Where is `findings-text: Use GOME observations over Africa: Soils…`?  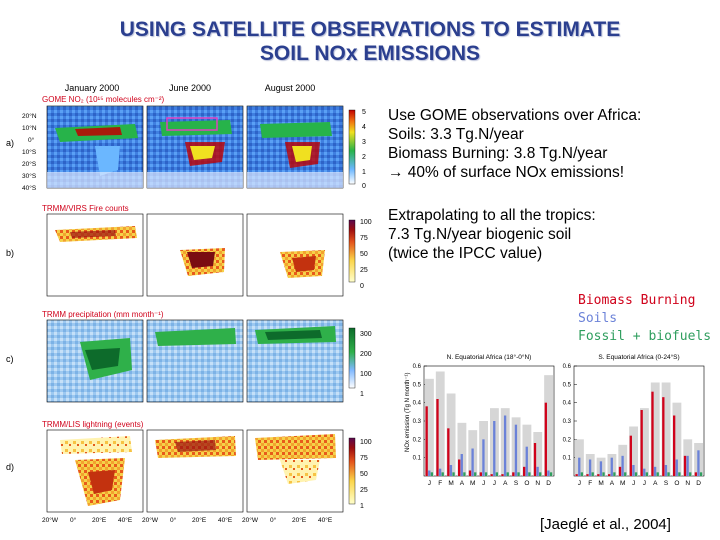
findings-text: Use GOME observations over Africa: Soils… is located at coordinates (553, 184).